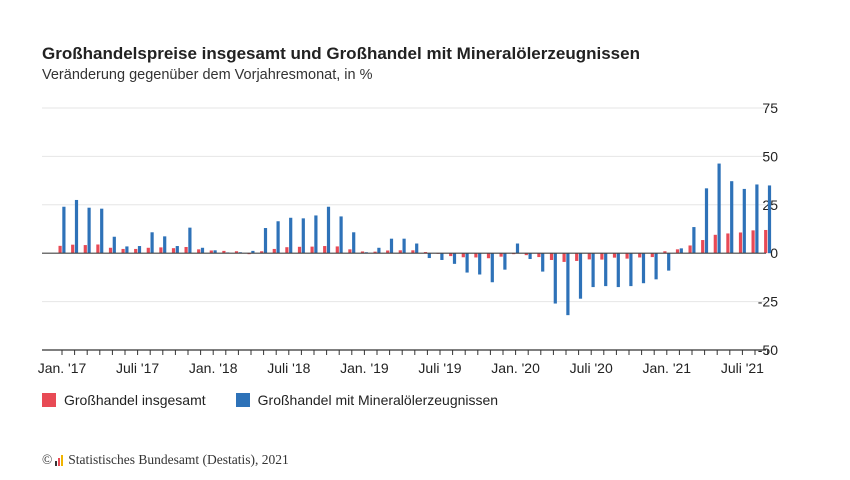 This screenshot has width=850, height=480. Describe the element at coordinates (213, 368) in the screenshot. I see `x-tick-label: Jan. '18` at that location.